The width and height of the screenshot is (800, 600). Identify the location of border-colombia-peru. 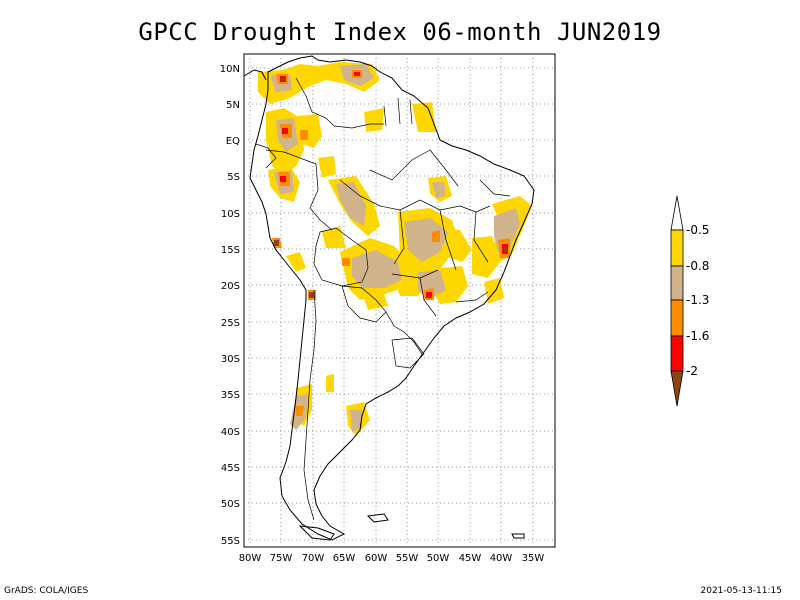
(291, 157).